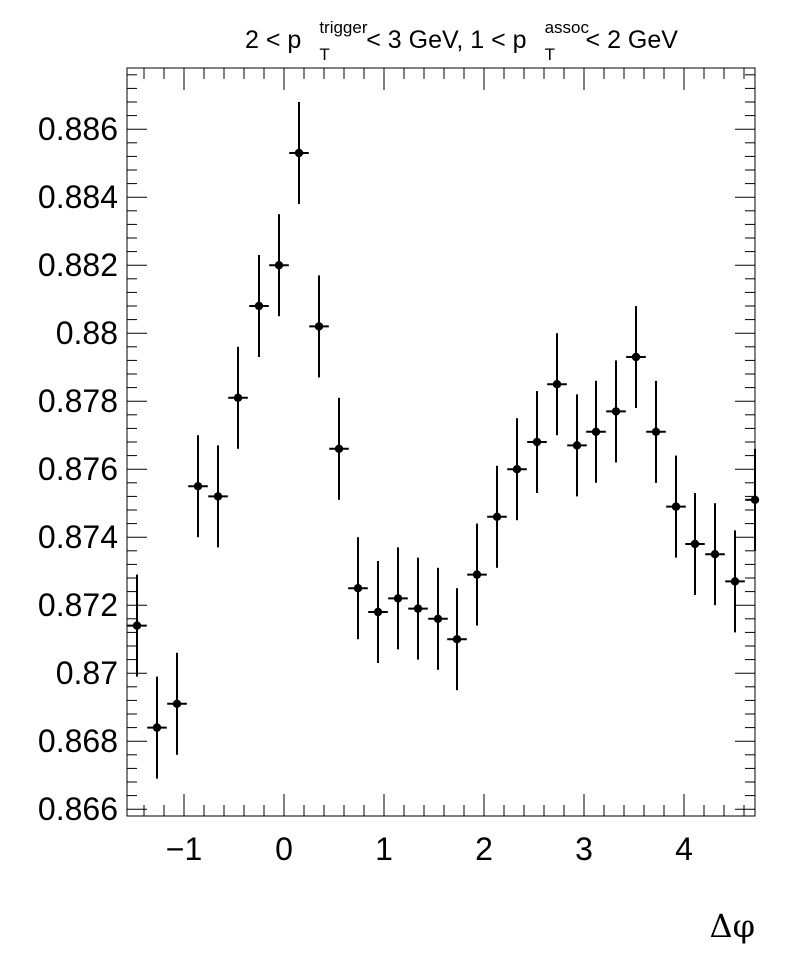 The image size is (796, 972). I want to click on x-tick-label: 2, so click(484, 849).